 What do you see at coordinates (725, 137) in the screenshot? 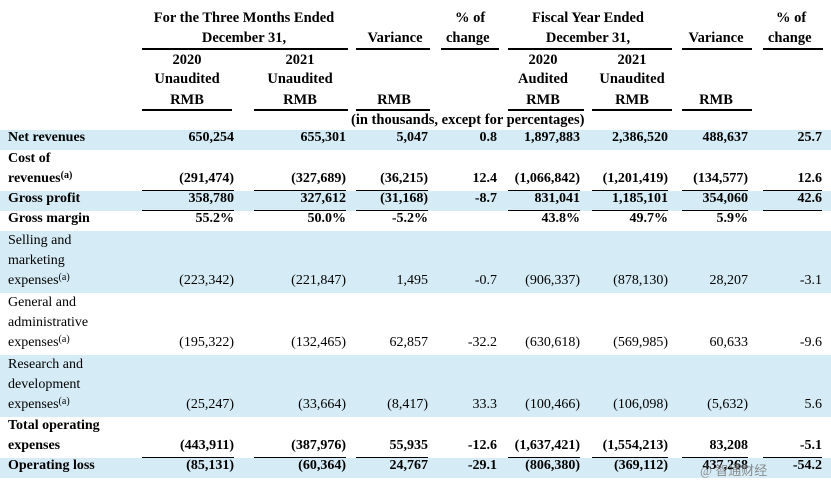
I see `table-cell: 488,637` at bounding box center [725, 137].